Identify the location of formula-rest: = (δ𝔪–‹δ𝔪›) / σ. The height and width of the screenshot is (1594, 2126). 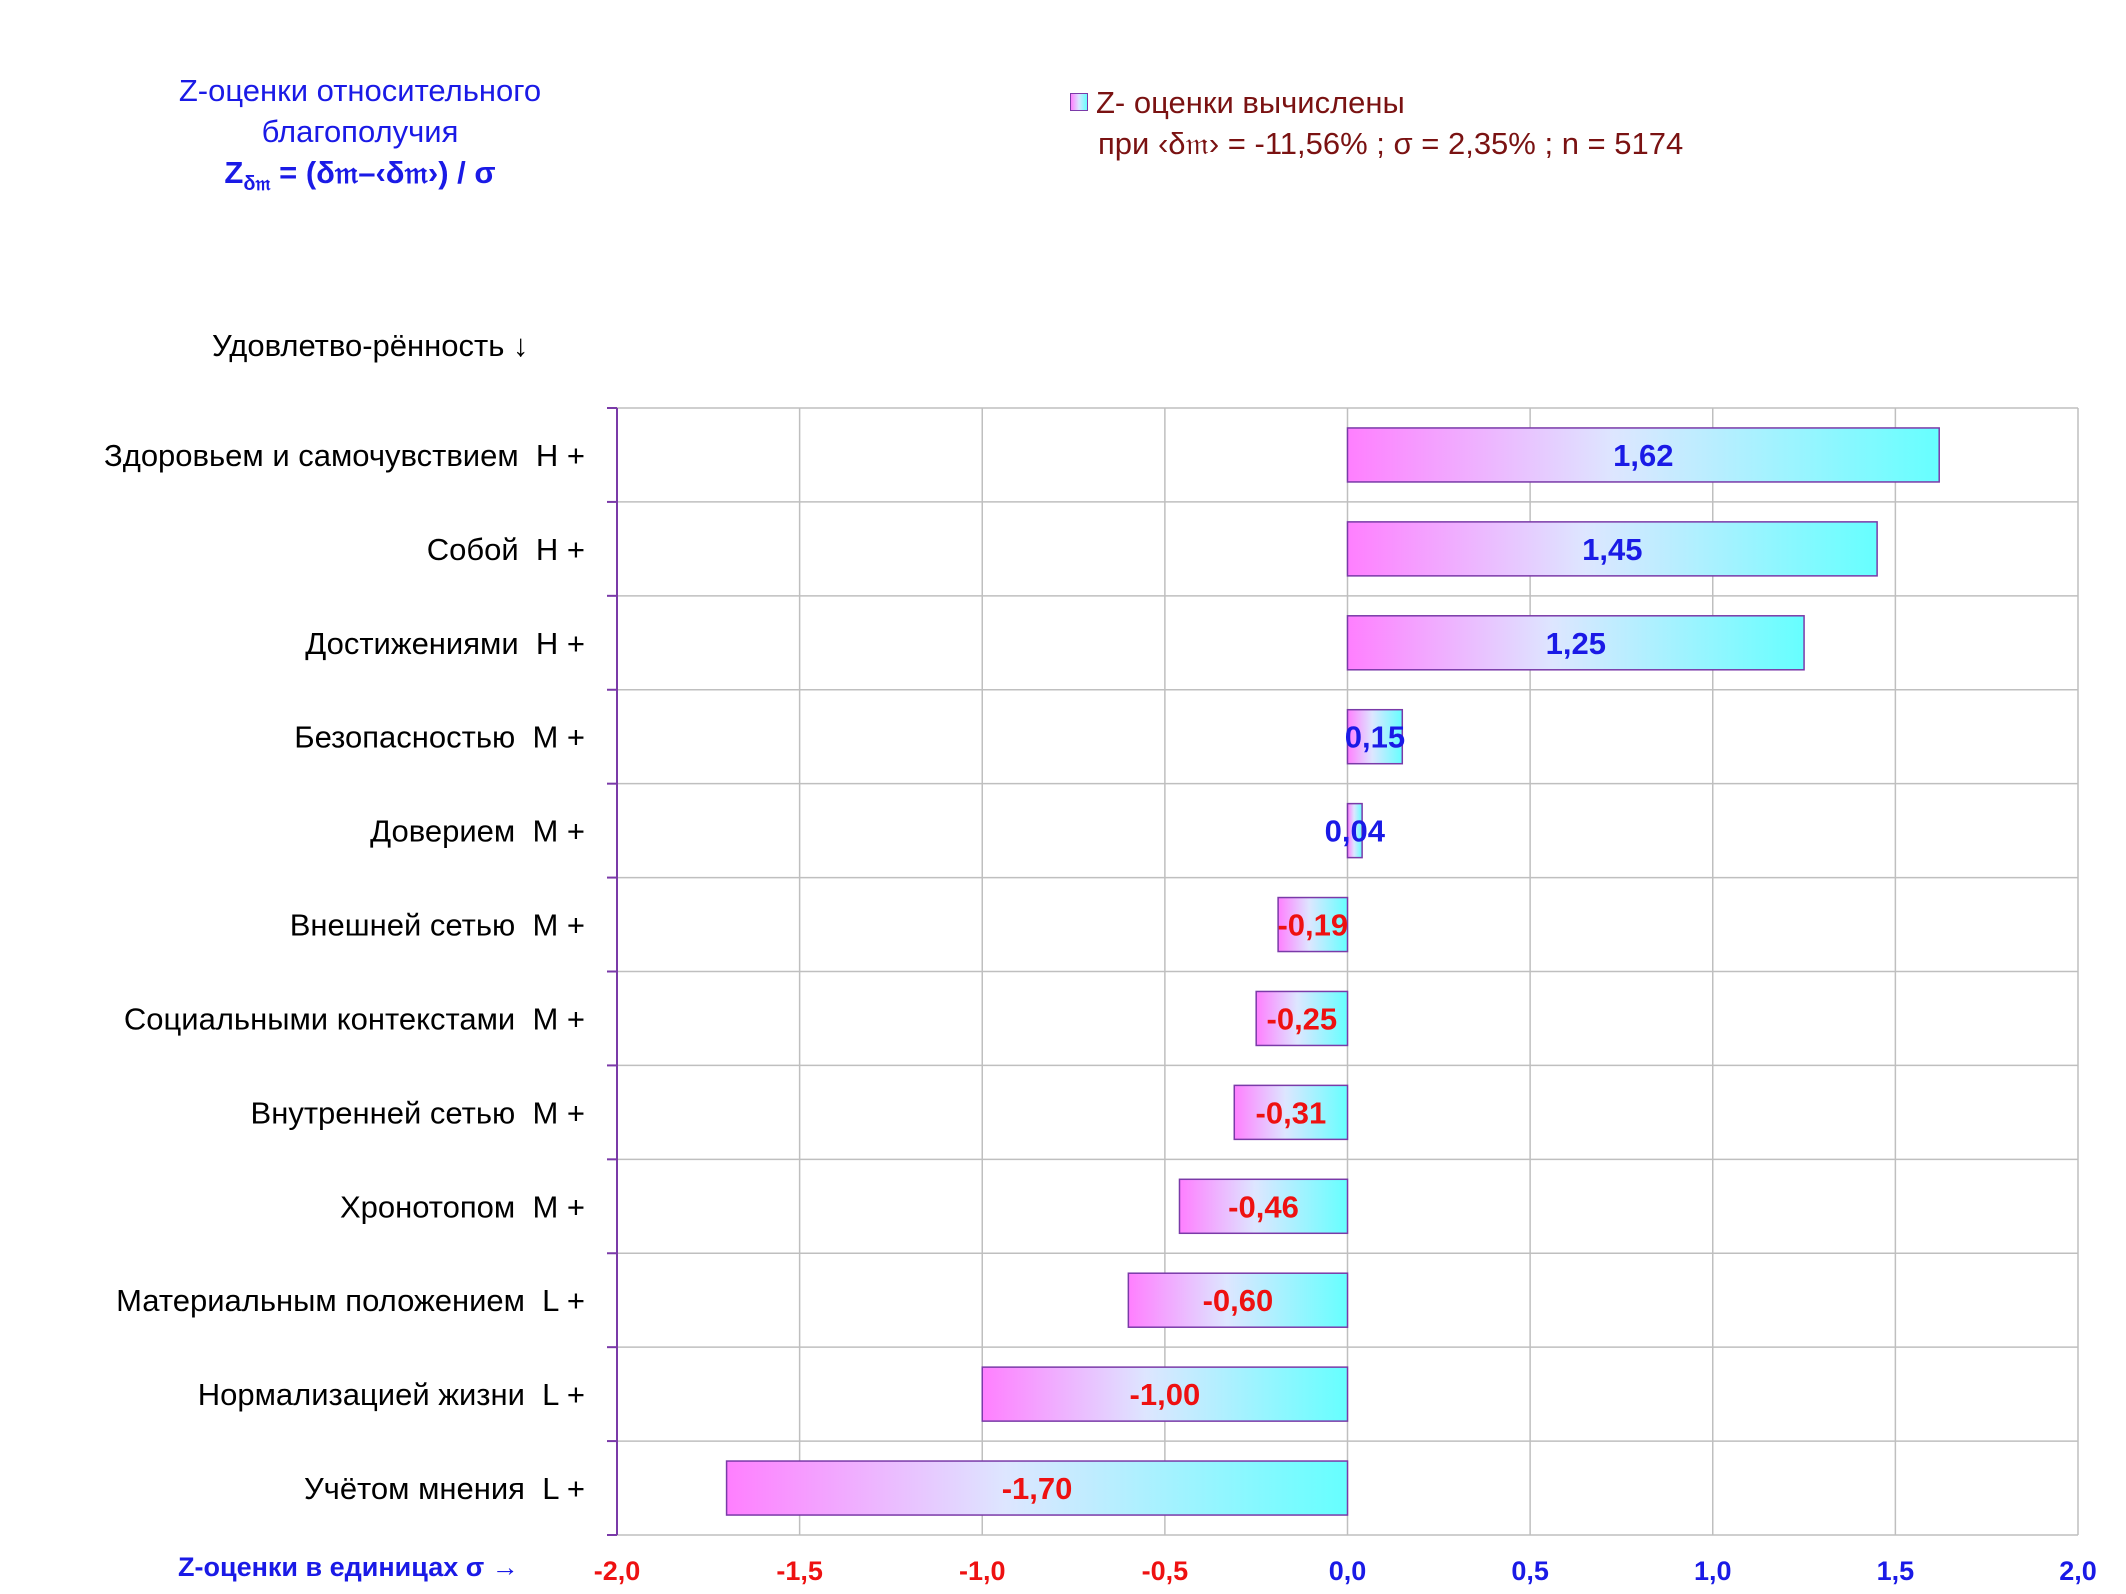
(383, 172).